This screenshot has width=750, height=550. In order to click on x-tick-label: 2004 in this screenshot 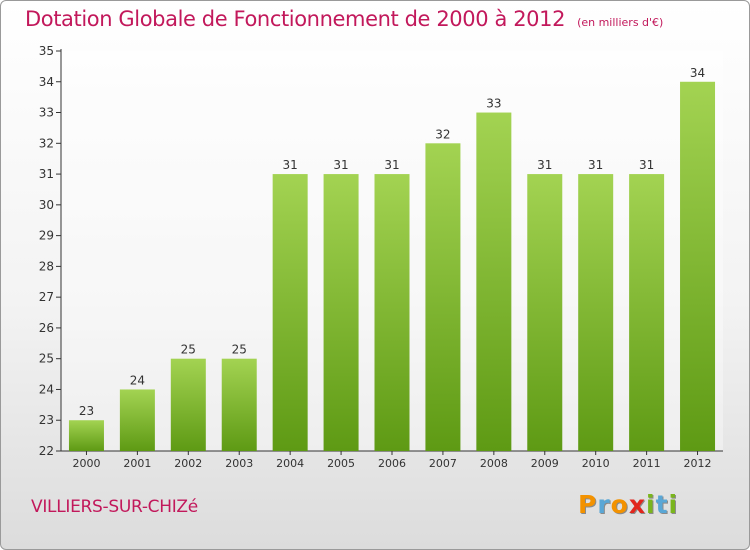, I will do `click(290, 463)`.